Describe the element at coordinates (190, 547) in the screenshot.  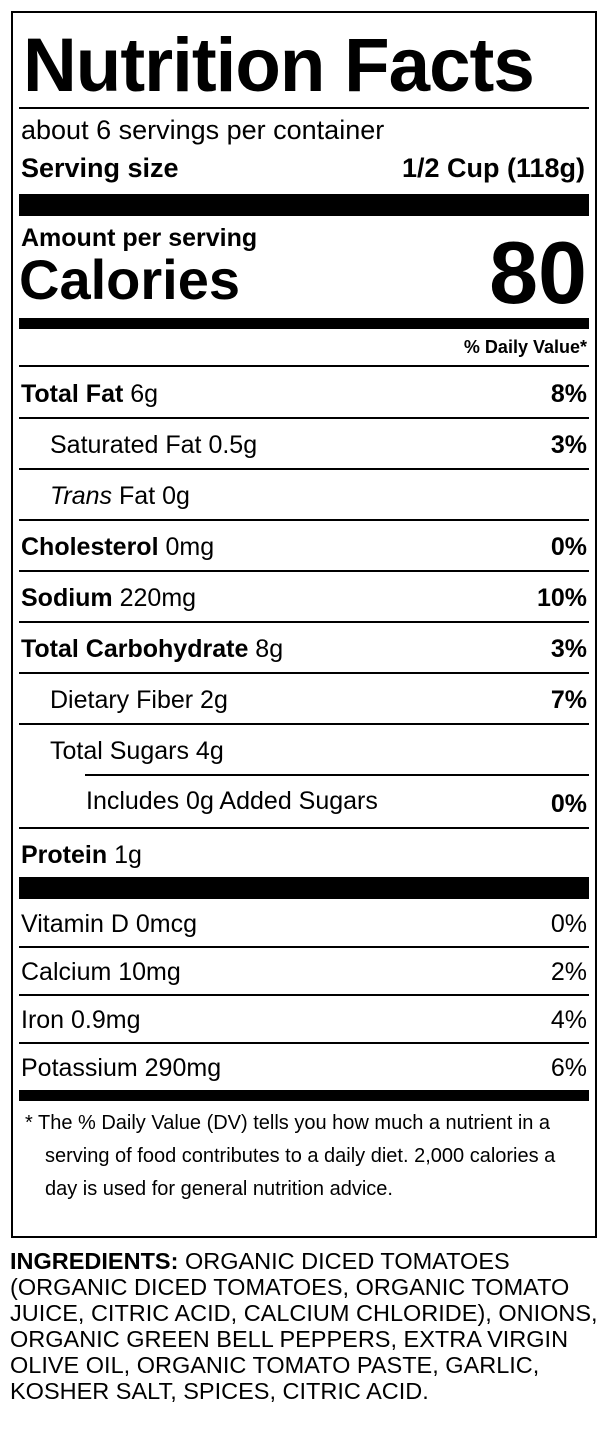
I see `nutrient-amount: 0mg` at that location.